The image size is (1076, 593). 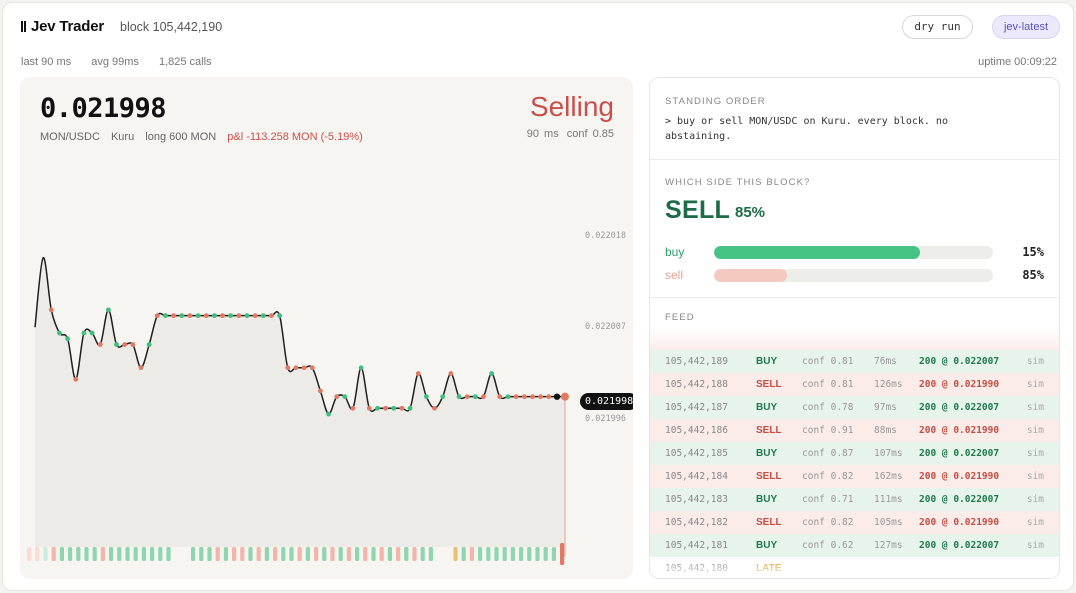 What do you see at coordinates (68, 26) in the screenshot?
I see `app-title-text: Jev Trader` at bounding box center [68, 26].